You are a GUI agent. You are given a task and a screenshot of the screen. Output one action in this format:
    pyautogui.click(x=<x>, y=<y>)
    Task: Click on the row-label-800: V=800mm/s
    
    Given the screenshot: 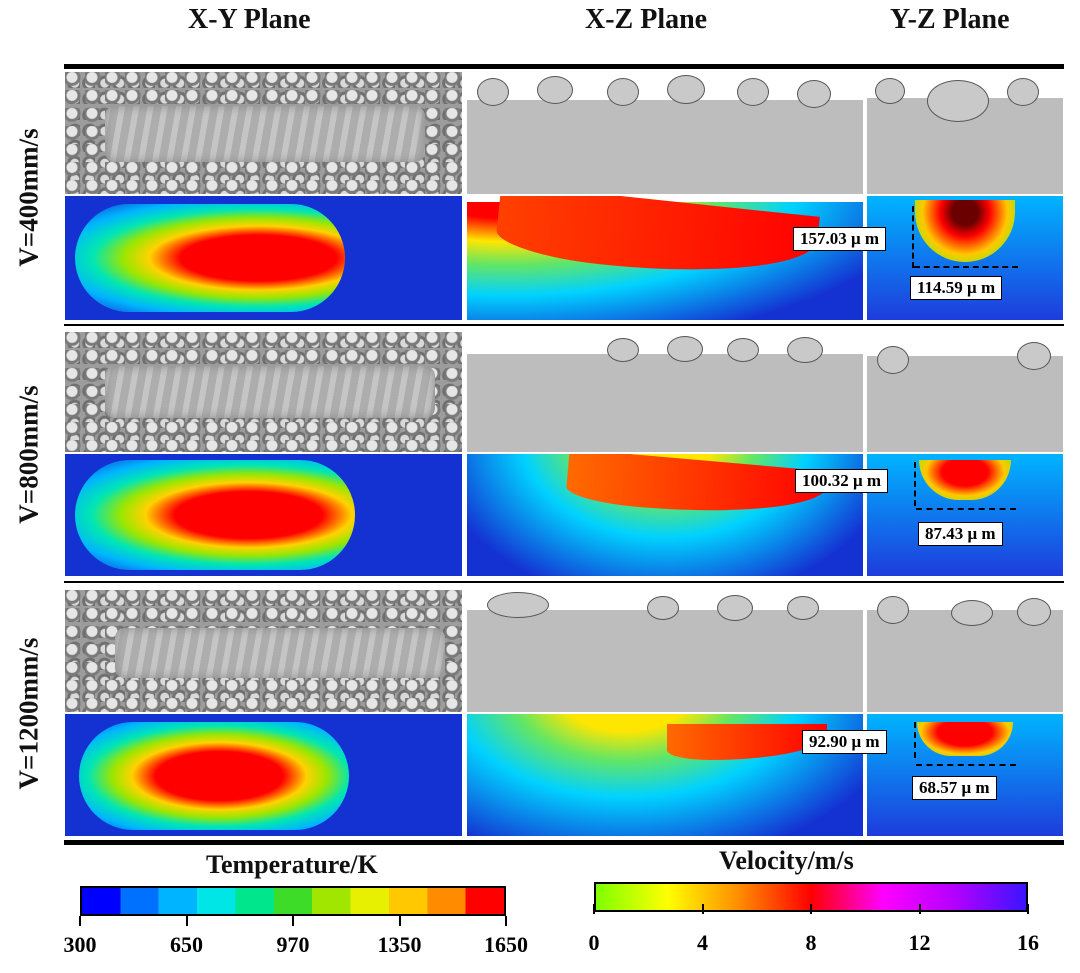 What is the action you would take?
    pyautogui.click(x=28, y=454)
    